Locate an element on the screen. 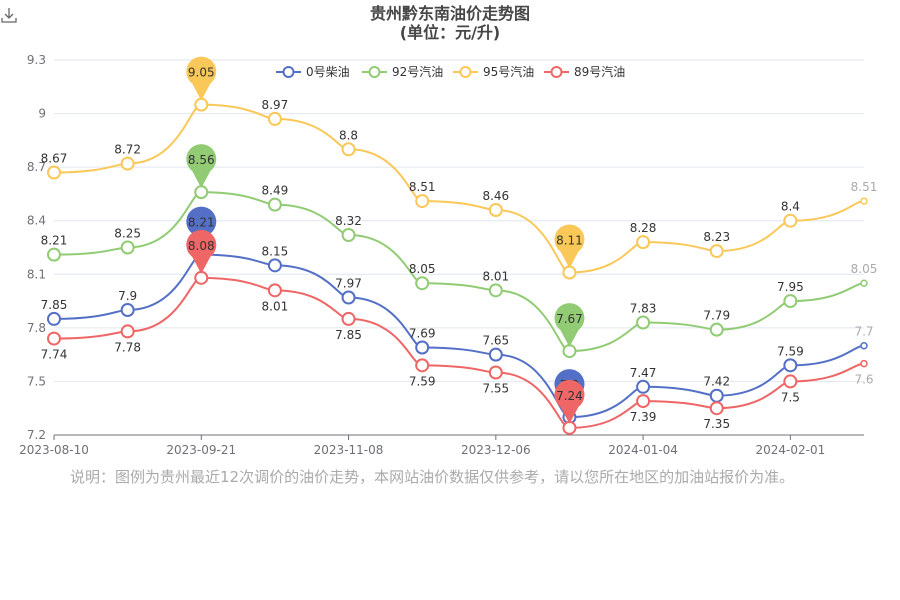 Image resolution: width=900 pixels, height=600 pixels. chart-title: 贵州黔东南油价走势图 (单位：元/升) is located at coordinates (450, 23).